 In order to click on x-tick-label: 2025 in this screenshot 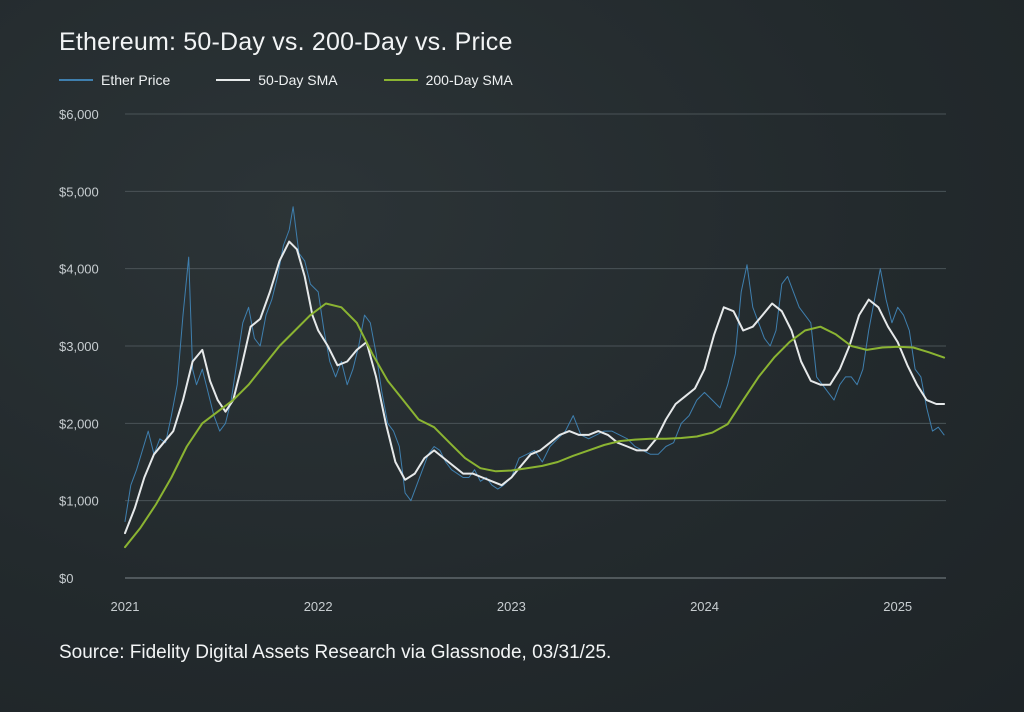, I will do `click(897, 606)`.